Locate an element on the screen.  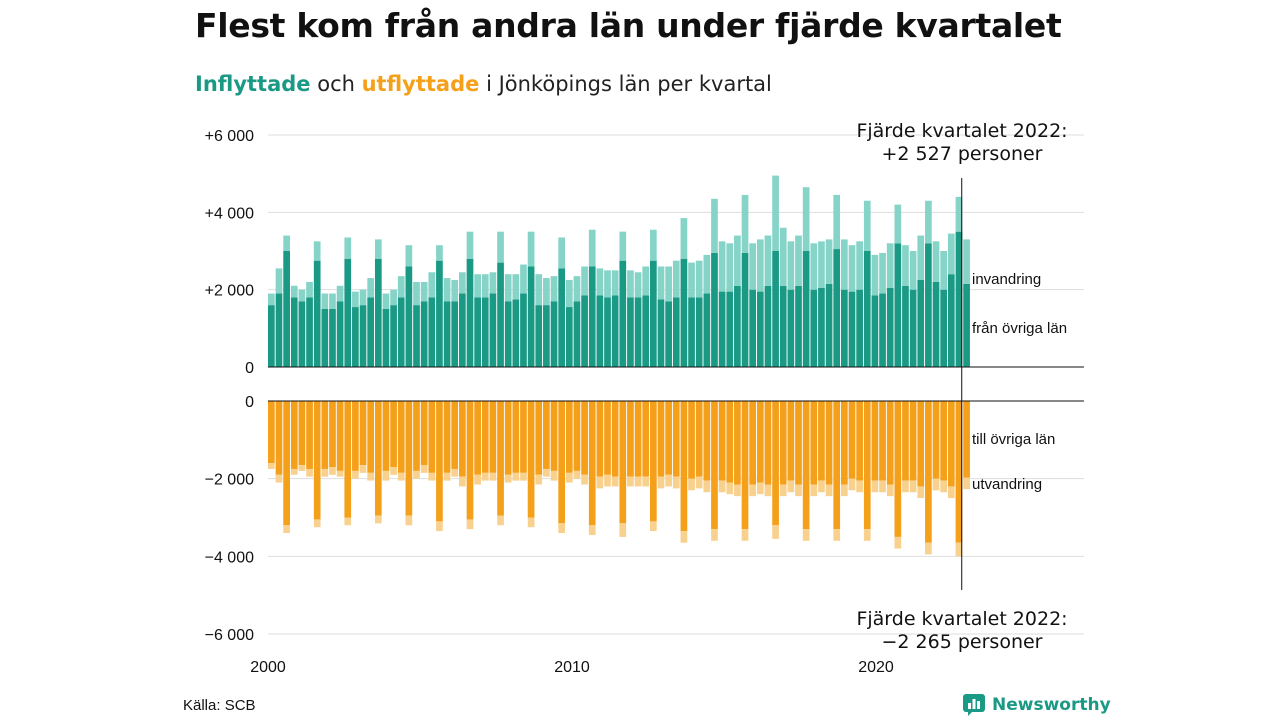
label-till-ovriga-lan: till övriga län is located at coordinates (1013, 439).